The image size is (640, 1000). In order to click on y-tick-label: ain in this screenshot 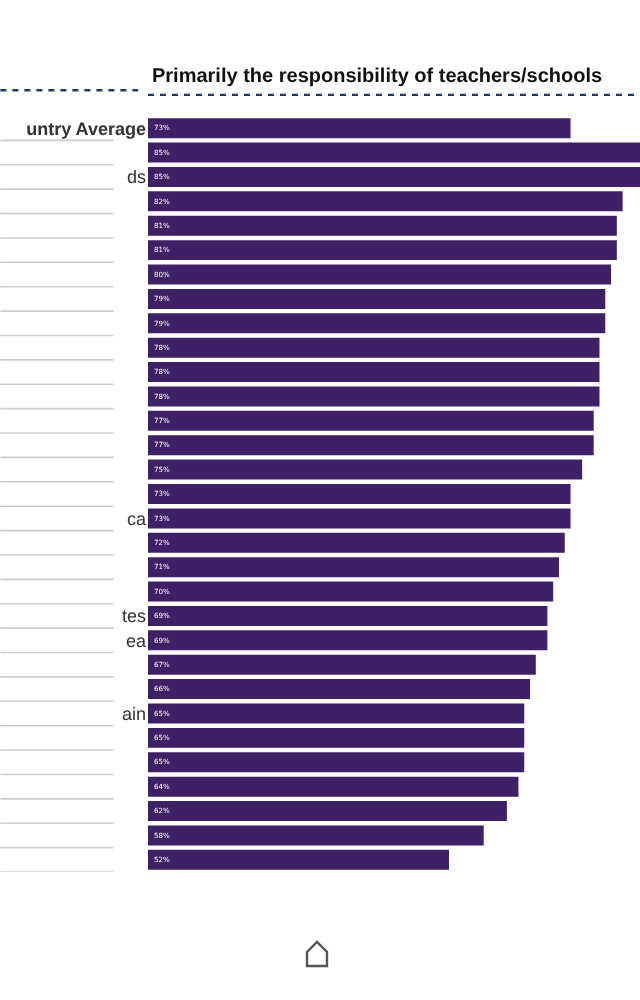, I will do `click(133, 713)`.